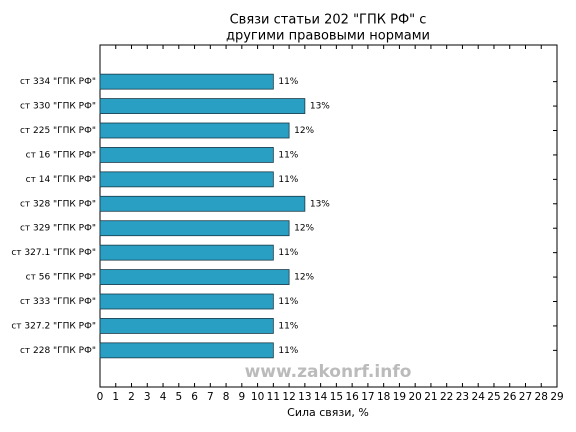  Describe the element at coordinates (147, 397) in the screenshot. I see `x-tick-label: 3` at that location.